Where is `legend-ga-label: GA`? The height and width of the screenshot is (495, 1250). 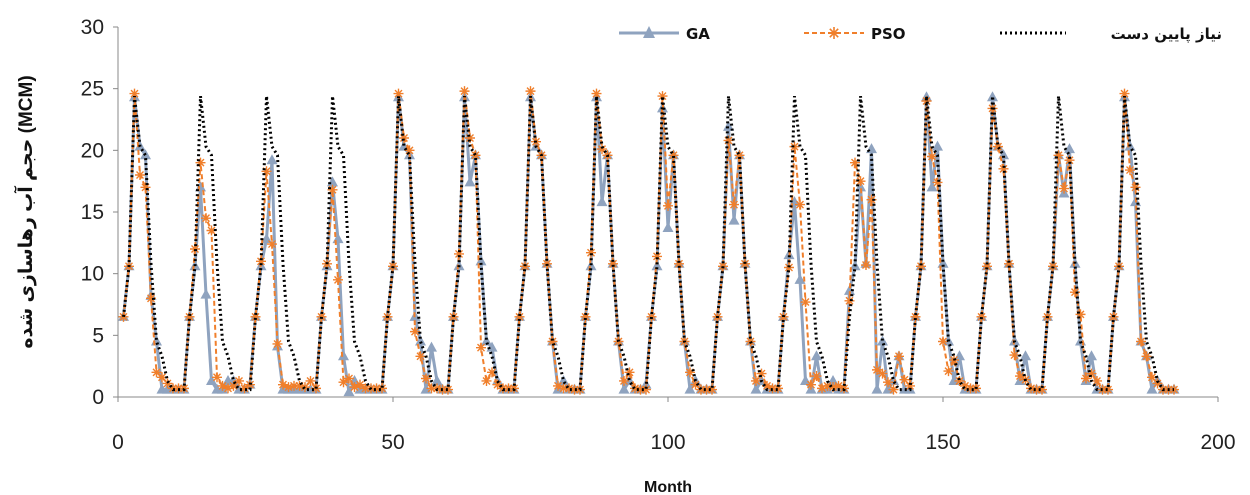
legend-ga-label: GA is located at coordinates (698, 34).